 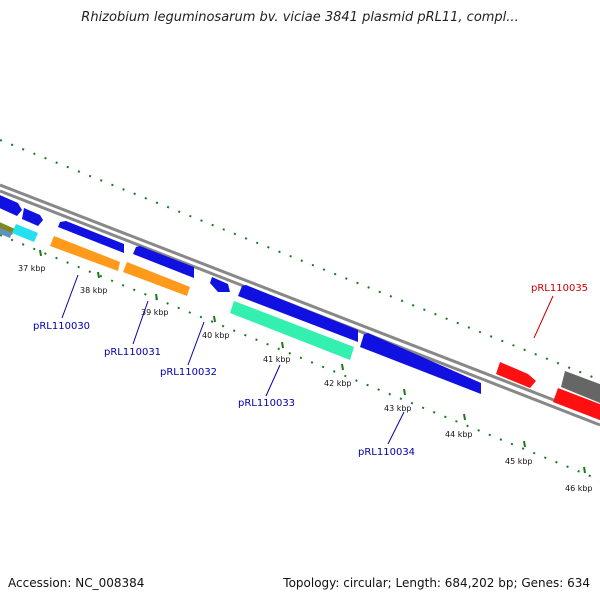 I want to click on kbp-label: 43 kbp, so click(x=398, y=408).